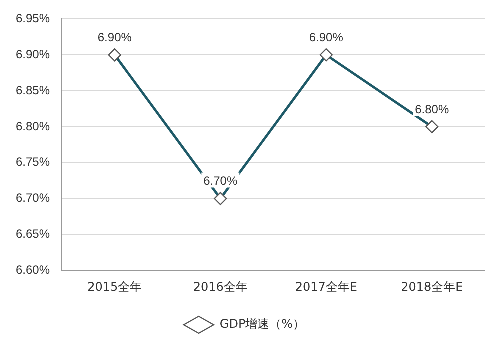 This screenshot has height=345, width=495. What do you see at coordinates (33, 54) in the screenshot?
I see `y-tick-label: 6.90%` at bounding box center [33, 54].